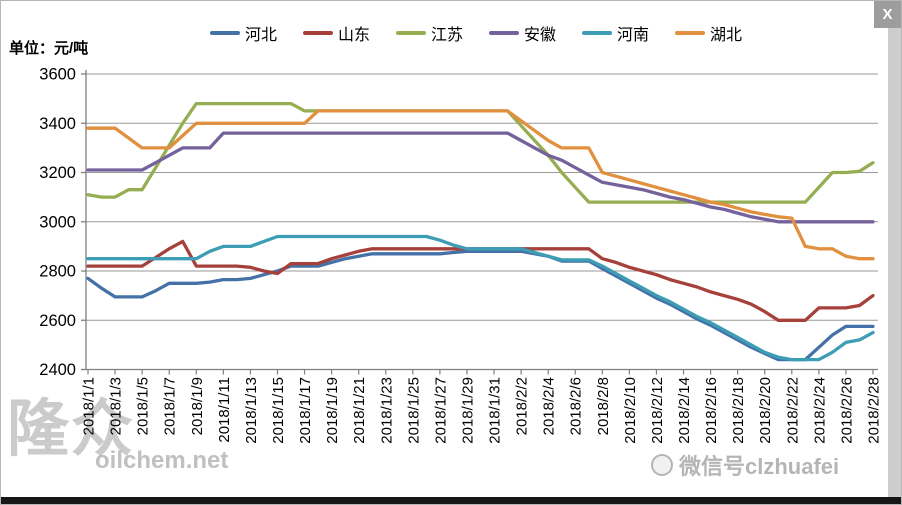 The width and height of the screenshot is (902, 505). Describe the element at coordinates (251, 410) in the screenshot. I see `x-tick-label: 2018/1/13` at that location.